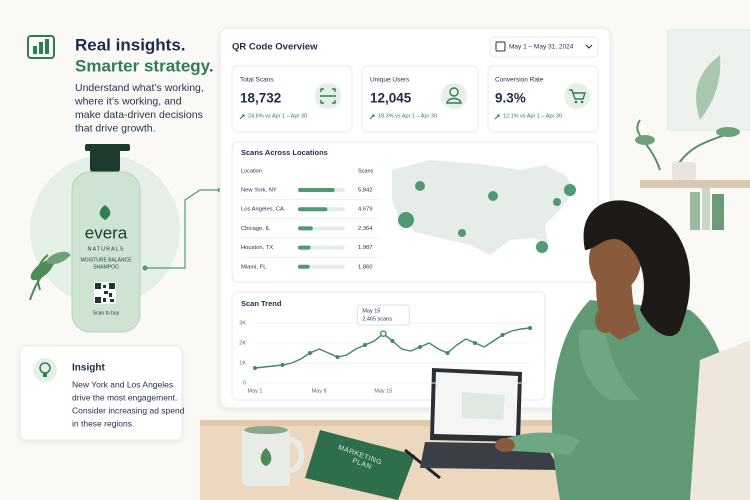  What do you see at coordinates (254, 267) in the screenshot?
I see `location-name: Miami, FL` at bounding box center [254, 267].